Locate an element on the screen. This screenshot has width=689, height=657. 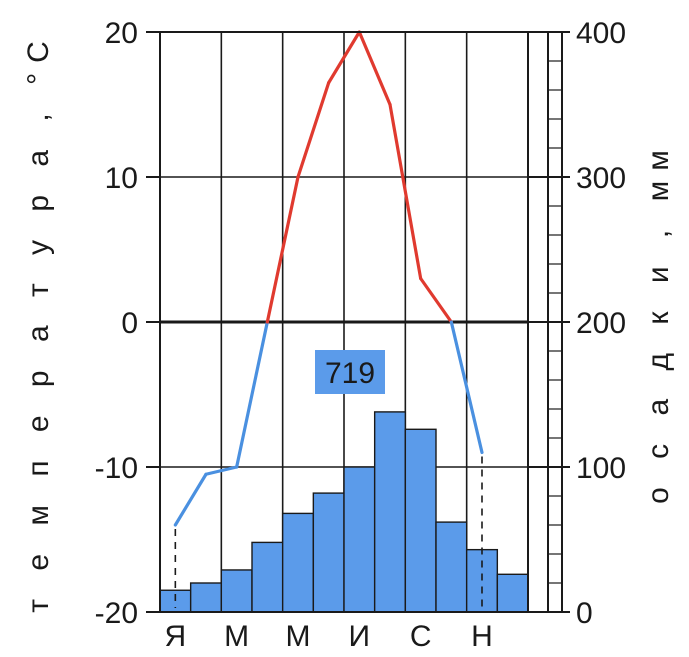
y-right-tick-label: 400 is located at coordinates (601, 33).